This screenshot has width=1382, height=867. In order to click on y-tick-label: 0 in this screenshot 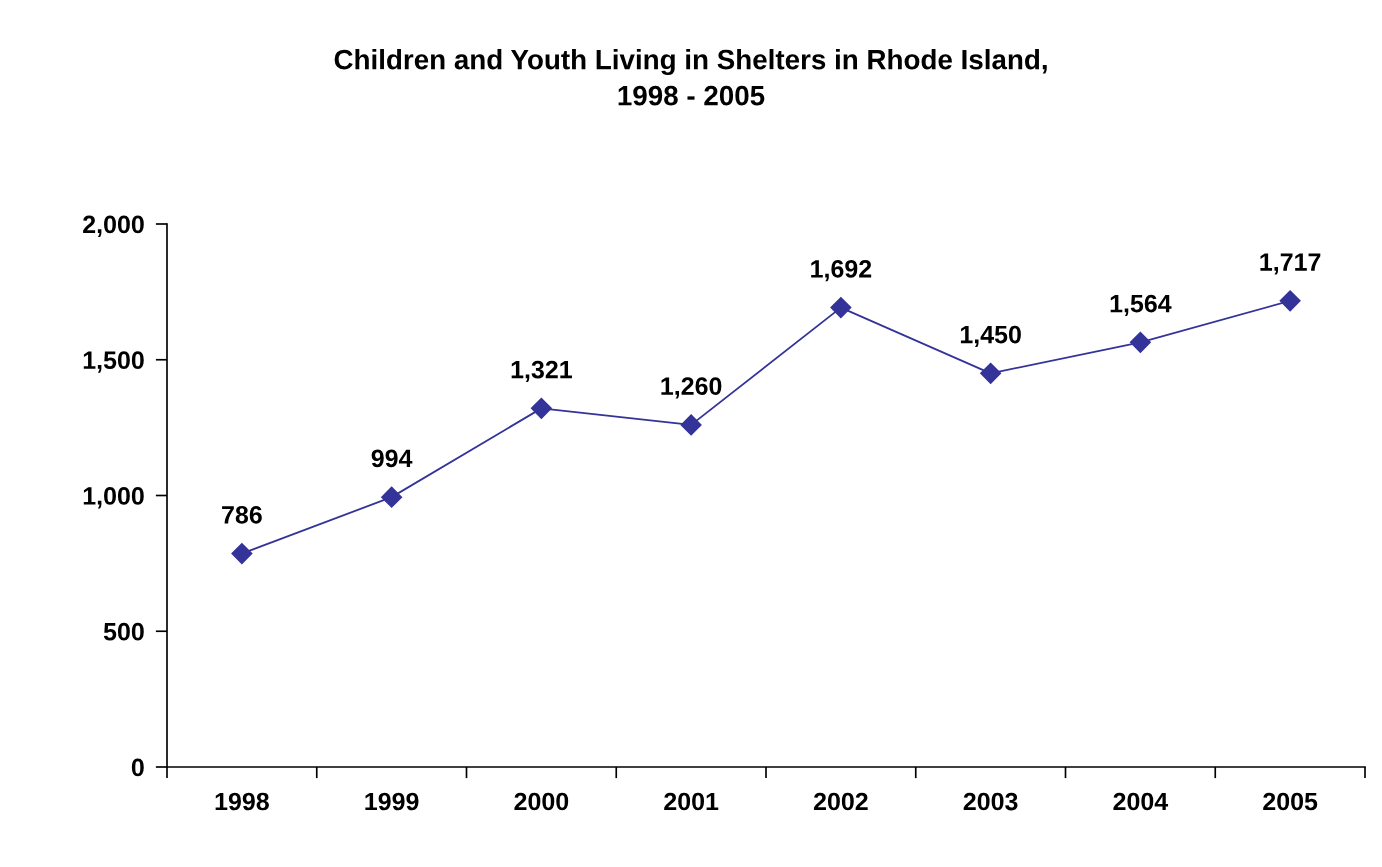, I will do `click(137, 767)`.